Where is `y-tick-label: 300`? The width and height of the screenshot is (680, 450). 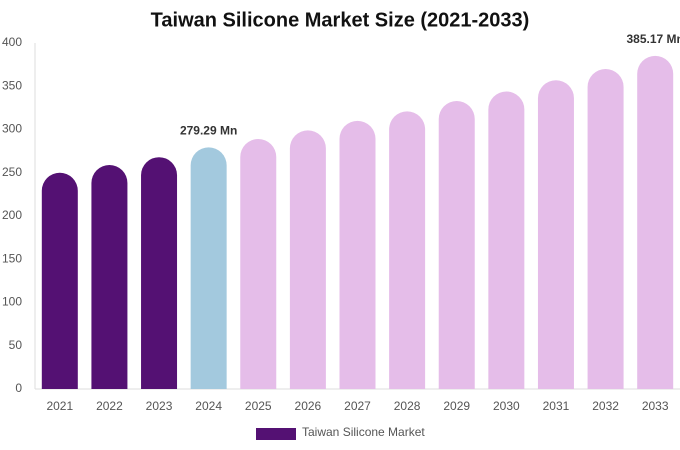
y-tick-label: 300 is located at coordinates (12, 129).